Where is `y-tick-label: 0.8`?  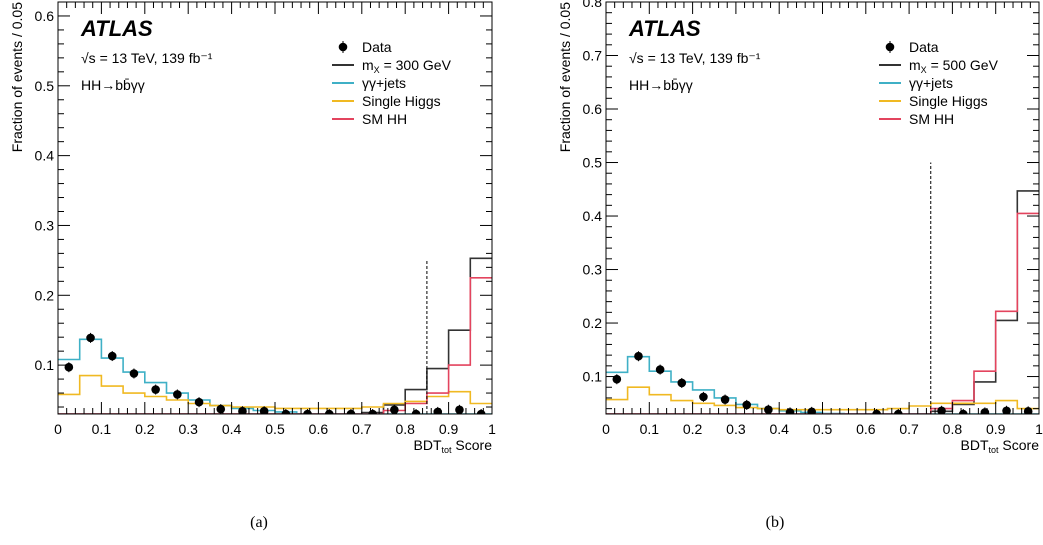
y-tick-label: 0.8 is located at coordinates (593, 5).